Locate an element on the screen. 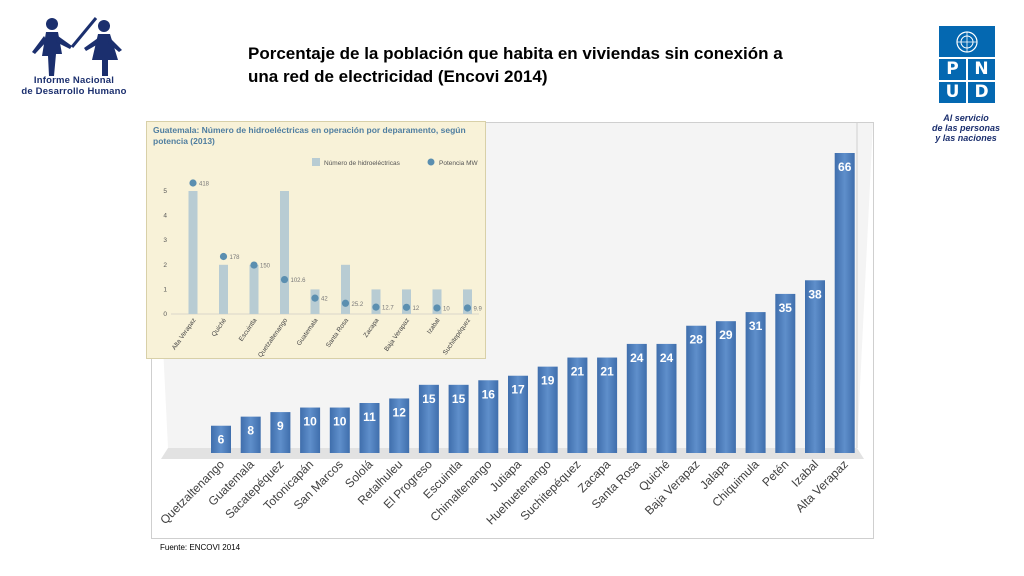 Image resolution: width=1024 pixels, height=576 pixels. bar-value-label: 6 is located at coordinates (221, 440).